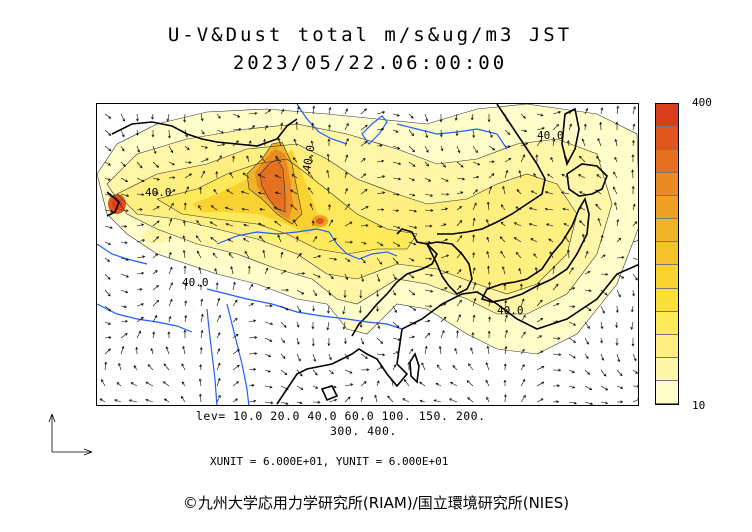  Describe the element at coordinates (329, 461) in the screenshot. I see `vector-units: XUNIT = 6.000E+01, YUNIT = 6.000E+01` at that location.